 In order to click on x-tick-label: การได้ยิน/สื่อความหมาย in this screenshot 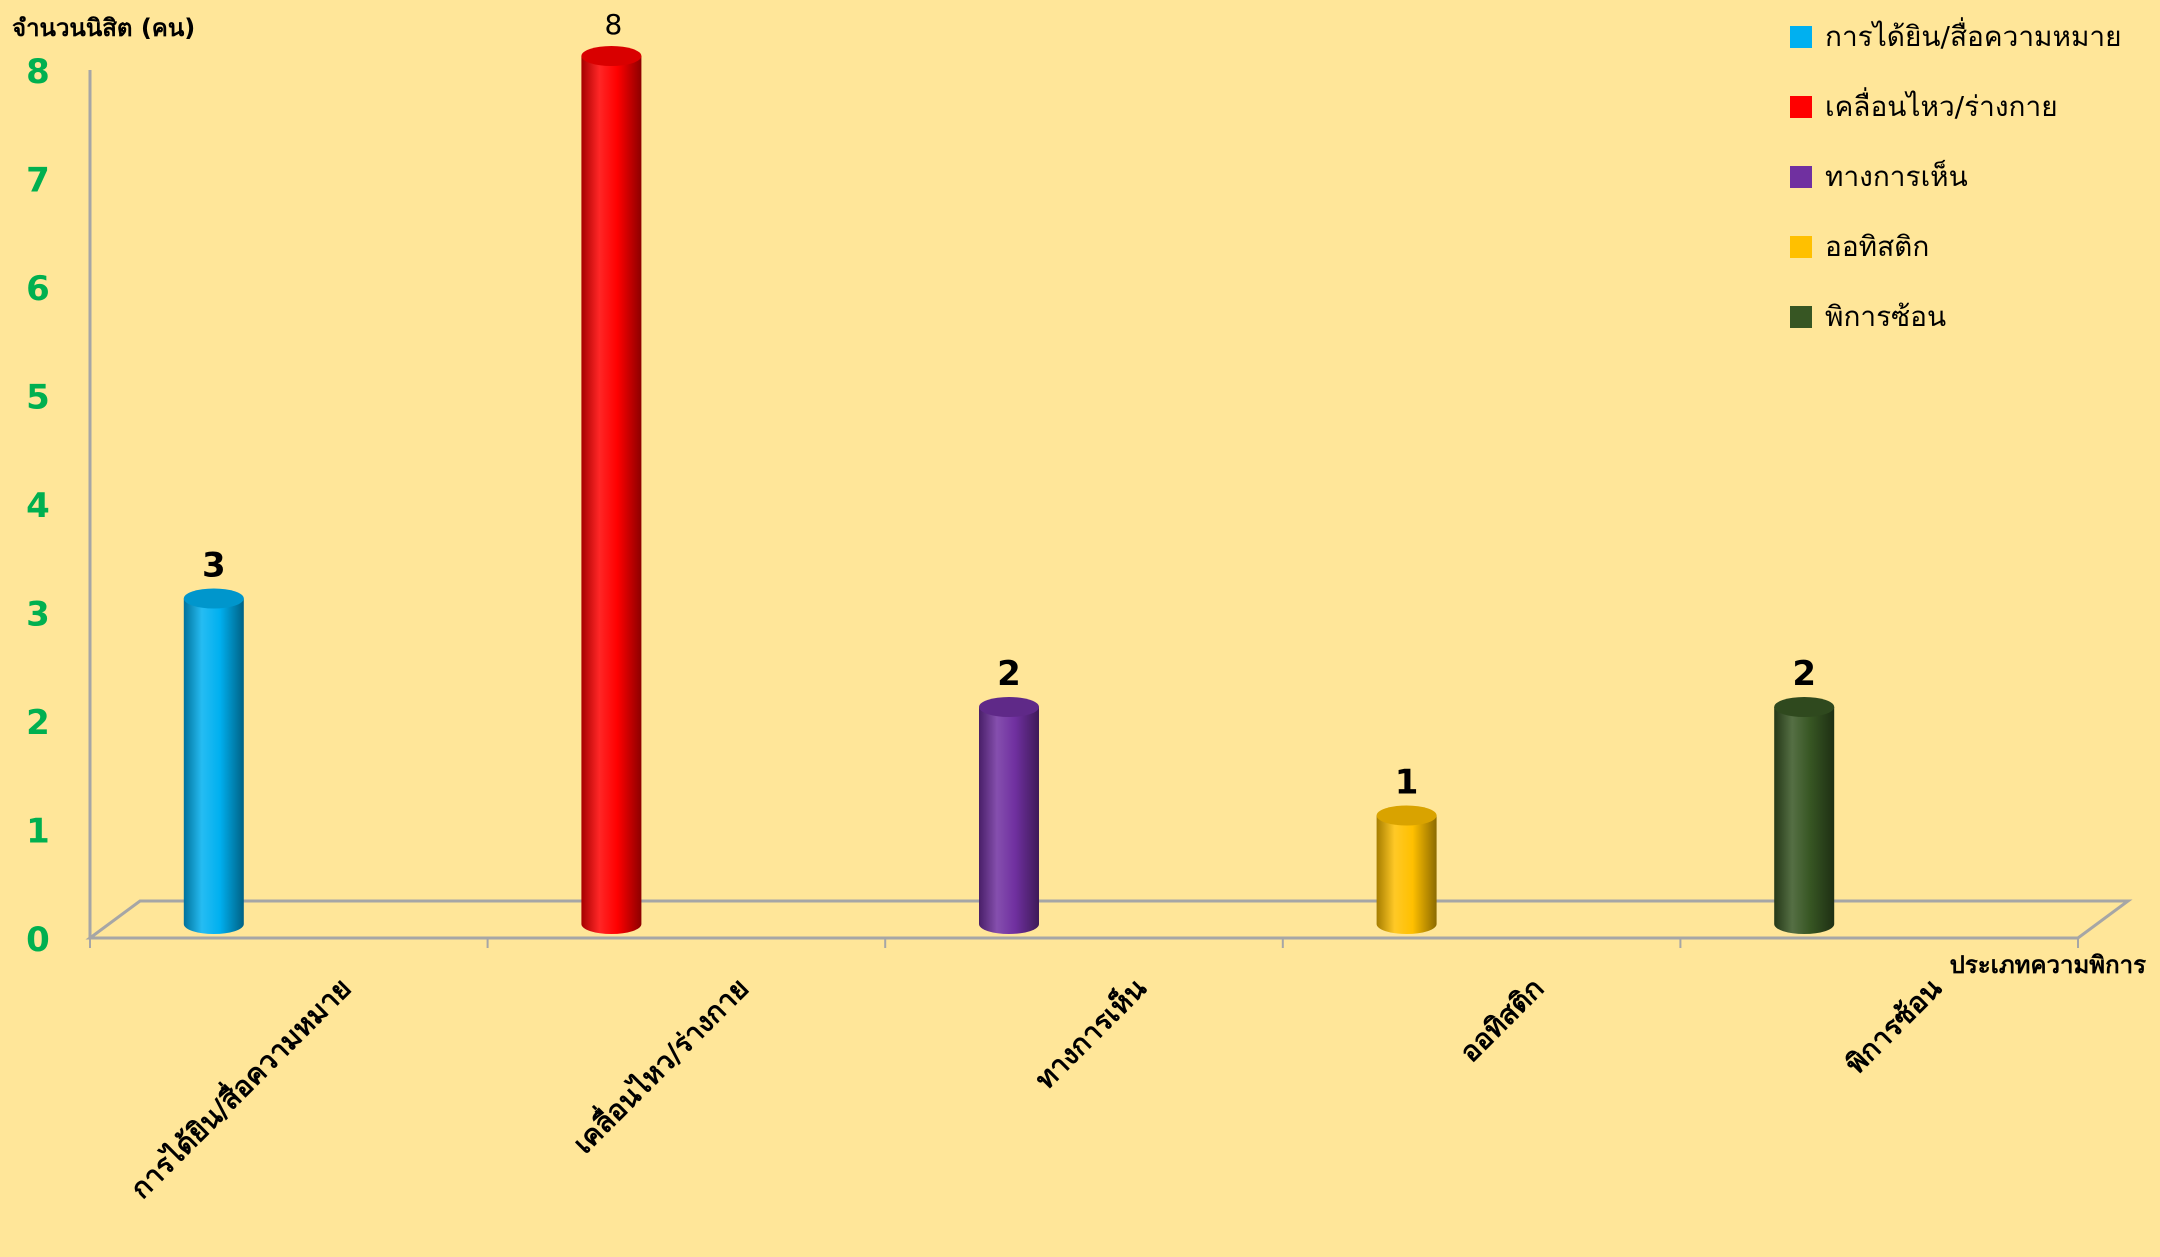, I will do `click(239, 1087)`.